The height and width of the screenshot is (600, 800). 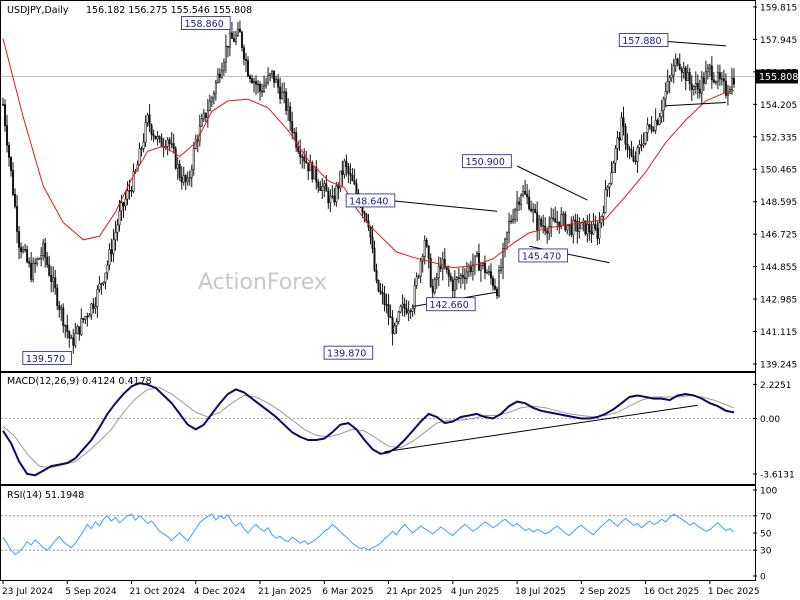 What do you see at coordinates (91, 592) in the screenshot?
I see `date-tick-label: 5 Sep 2024` at bounding box center [91, 592].